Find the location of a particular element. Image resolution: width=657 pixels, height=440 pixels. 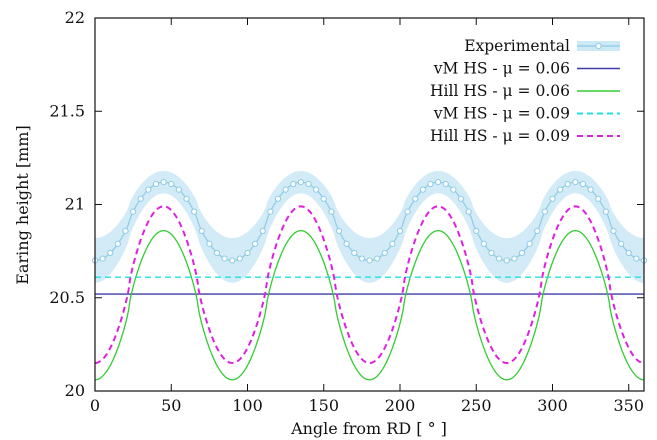

x-tick-label: 200 is located at coordinates (400, 405).